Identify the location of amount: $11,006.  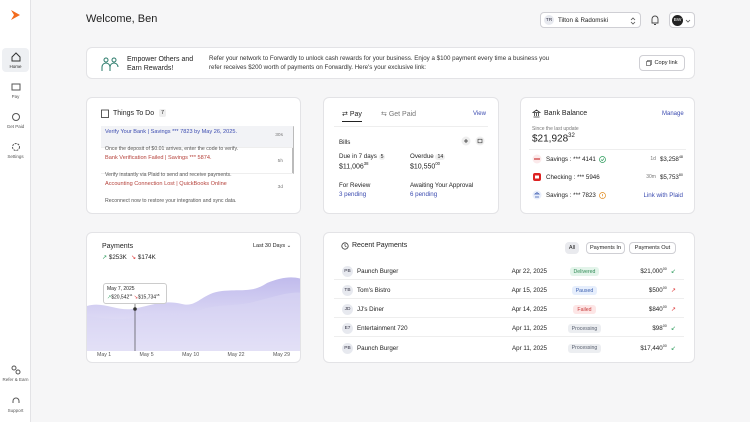
(351, 167).